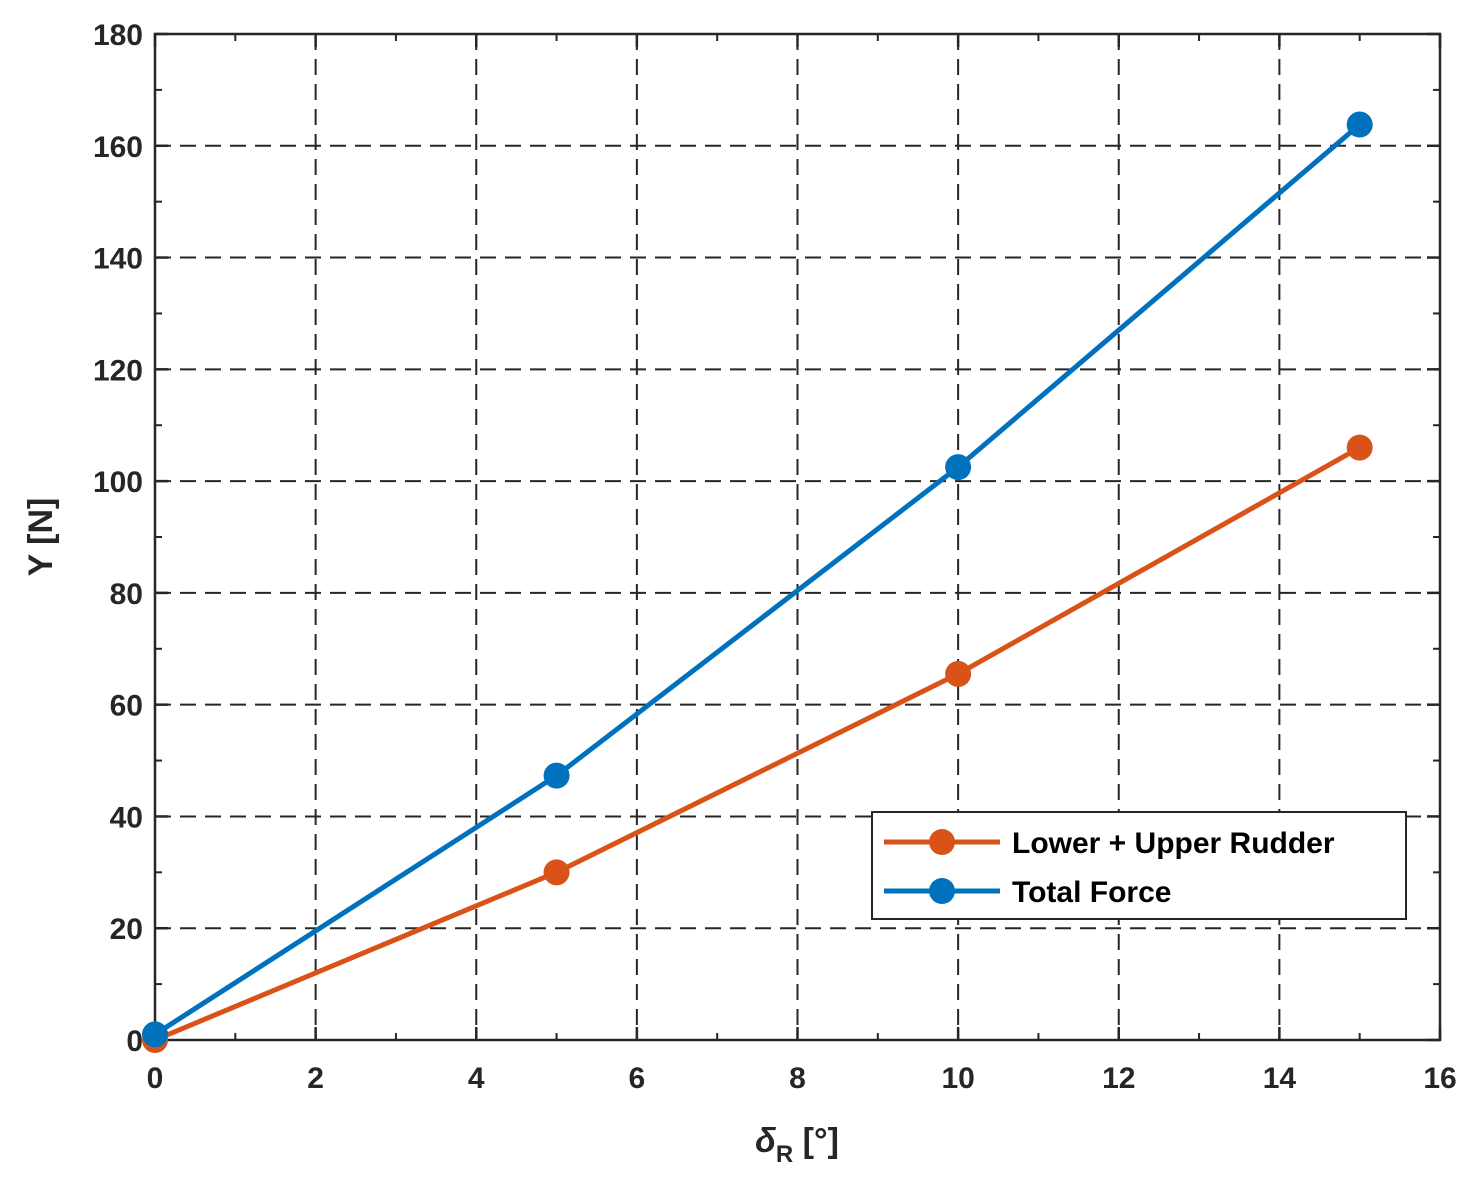  Describe the element at coordinates (41, 537) in the screenshot. I see `y-axis-label: Y [N]` at that location.